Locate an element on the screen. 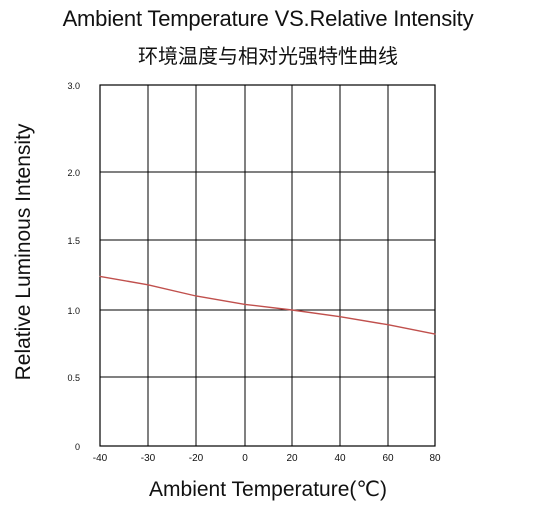 This screenshot has width=536, height=508. y-tick-label: 3.0 is located at coordinates (73, 86).